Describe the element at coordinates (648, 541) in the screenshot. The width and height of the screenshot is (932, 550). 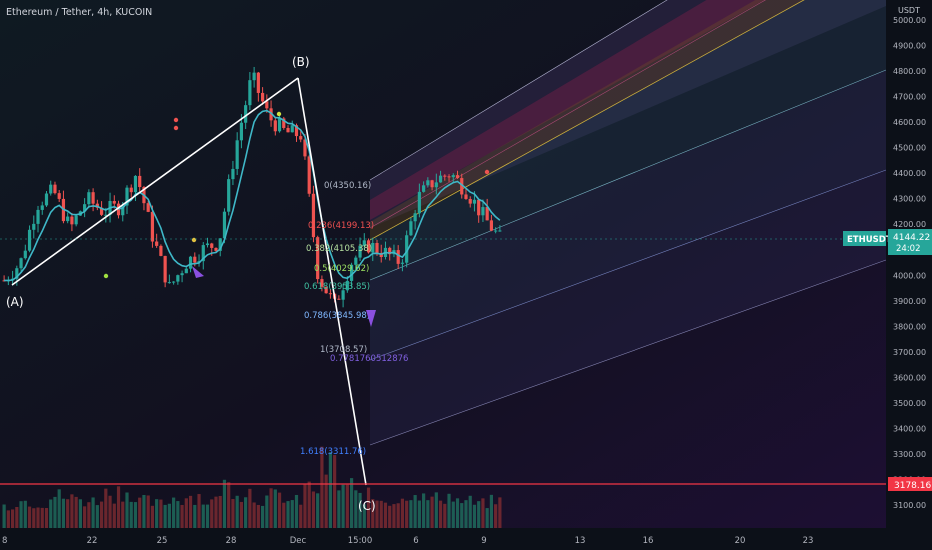
I see `time-tick: 16` at that location.